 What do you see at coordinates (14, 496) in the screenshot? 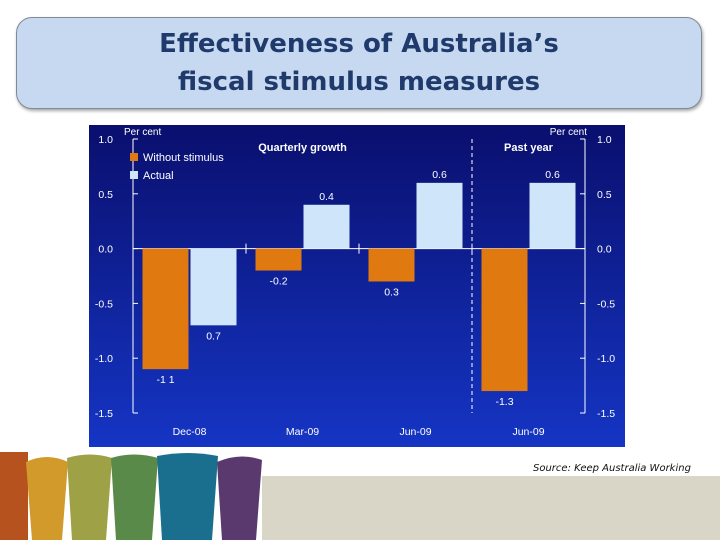
I see `footer-band-rust` at bounding box center [14, 496].